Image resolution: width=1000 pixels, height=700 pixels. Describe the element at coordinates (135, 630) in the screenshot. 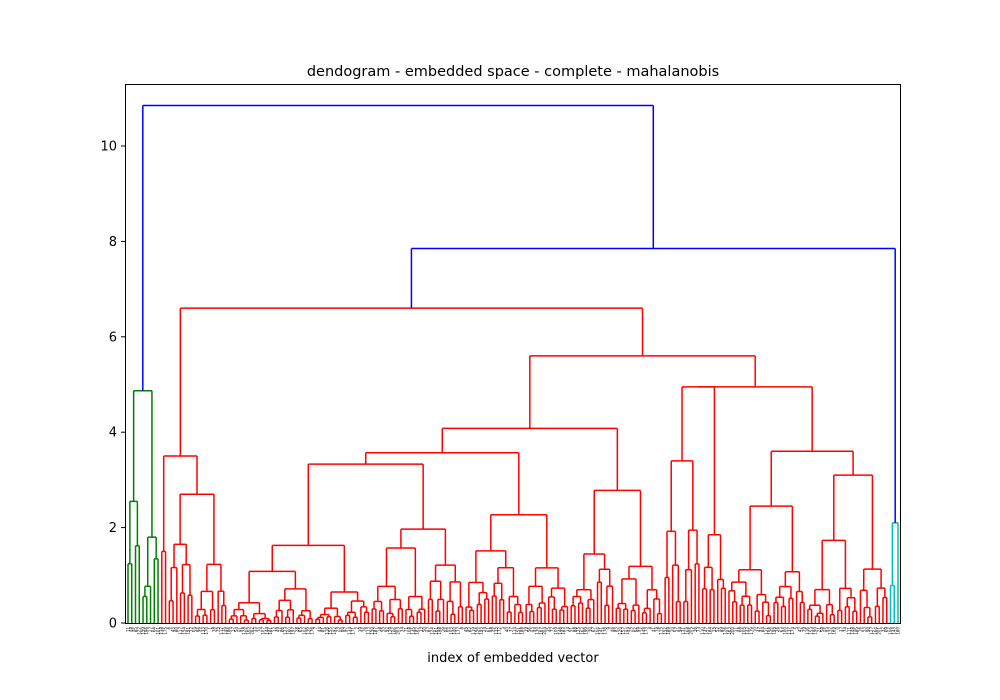

I see `leaf-label: 85` at that location.